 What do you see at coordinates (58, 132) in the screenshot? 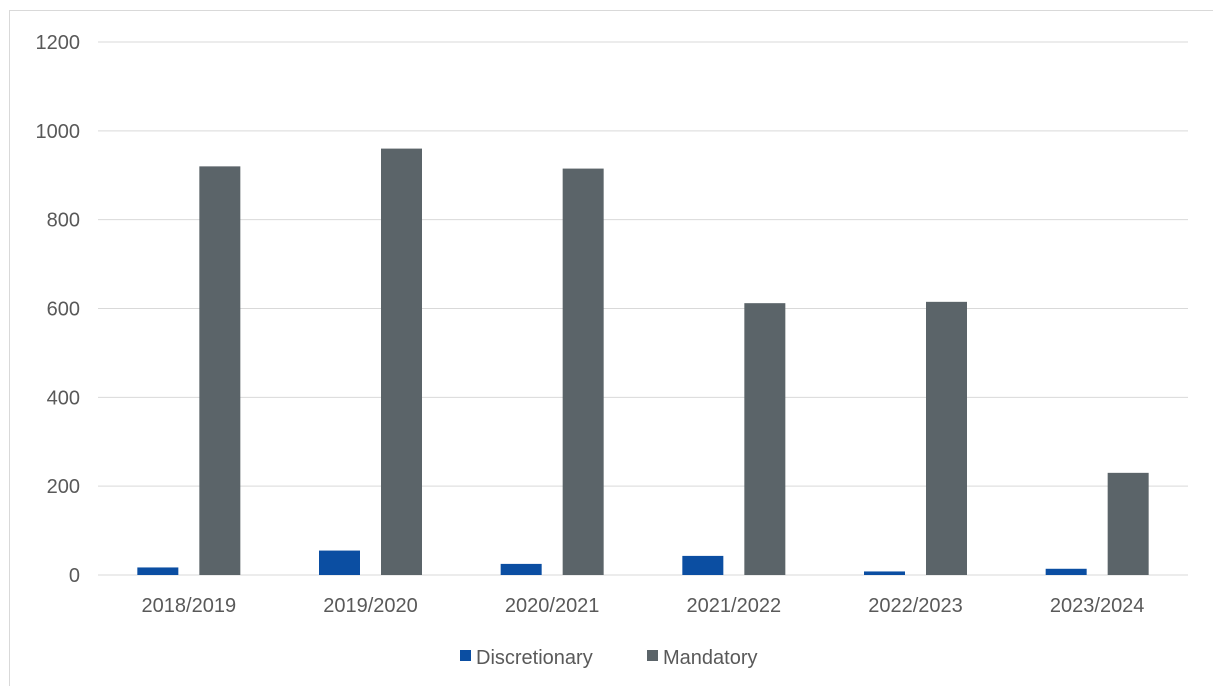
I see `y-tick-label: 1000` at bounding box center [58, 132].